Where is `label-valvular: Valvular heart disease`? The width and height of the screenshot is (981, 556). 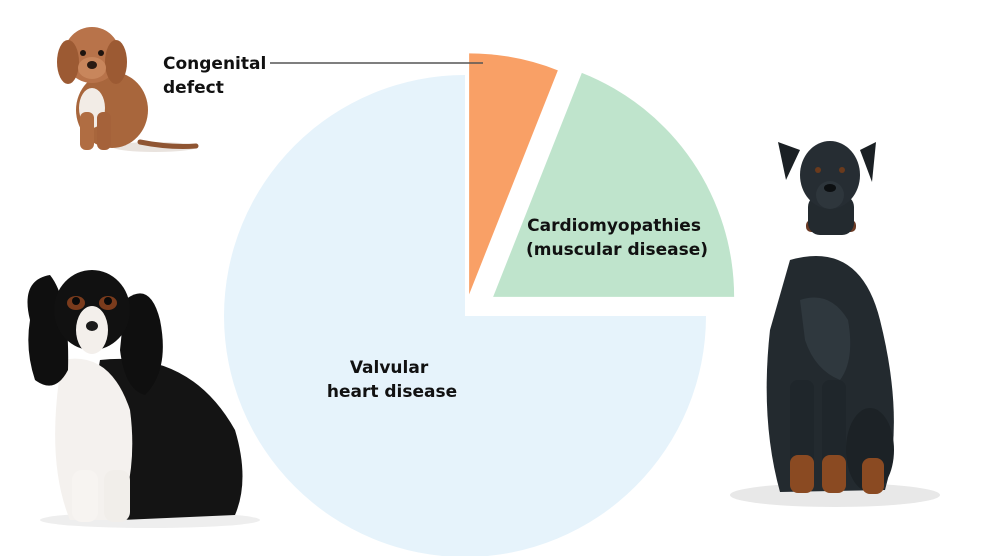 label-valvular: Valvular heart disease is located at coordinates (392, 380).